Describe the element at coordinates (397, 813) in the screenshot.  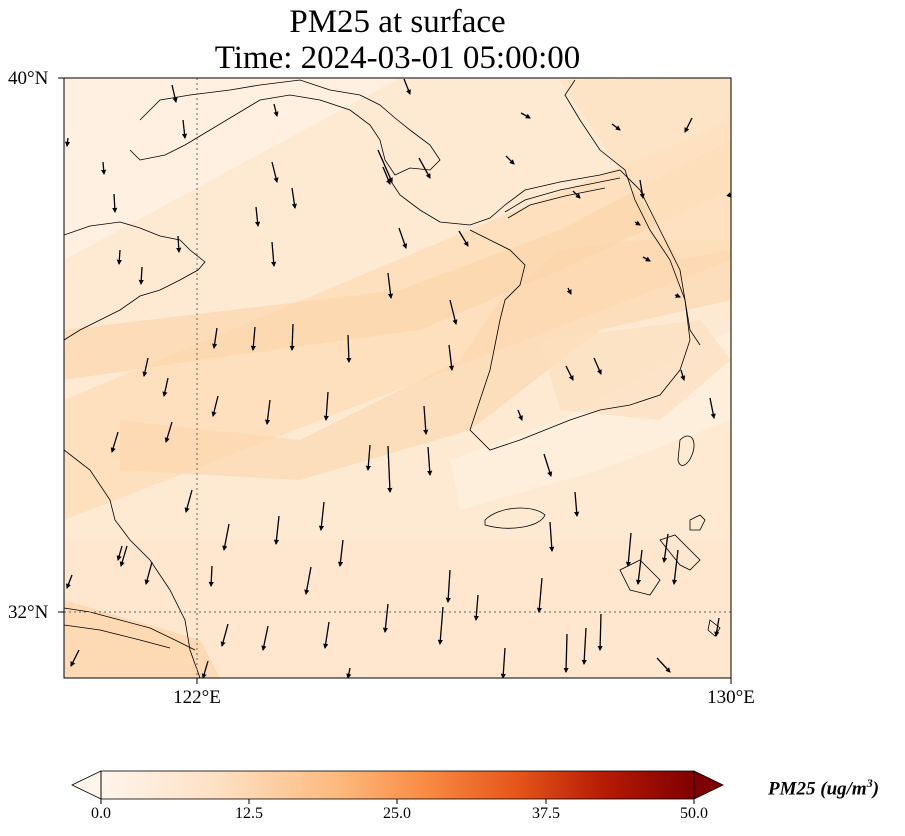
I see `colorbar-tick-2: 25.0` at that location.